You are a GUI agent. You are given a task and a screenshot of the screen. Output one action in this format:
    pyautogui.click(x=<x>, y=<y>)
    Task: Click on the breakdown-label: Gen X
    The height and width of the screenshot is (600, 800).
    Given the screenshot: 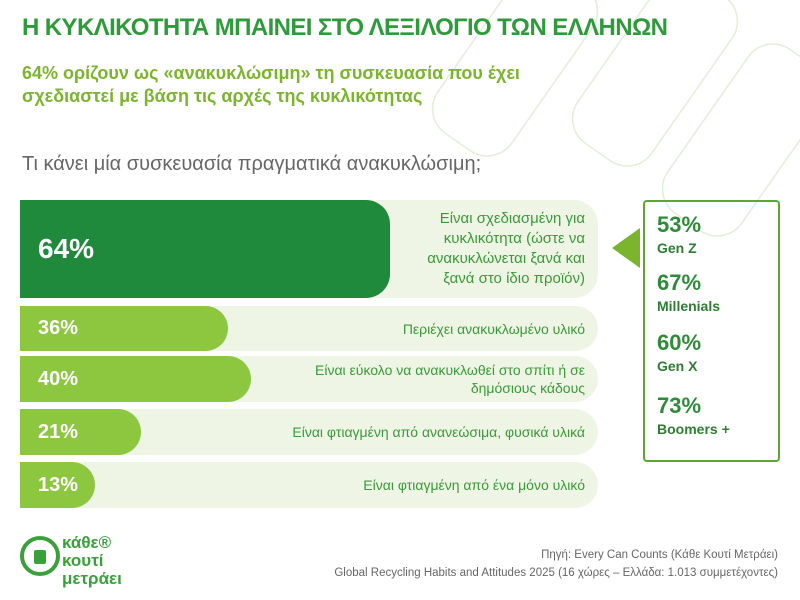 What is the action you would take?
    pyautogui.click(x=677, y=366)
    